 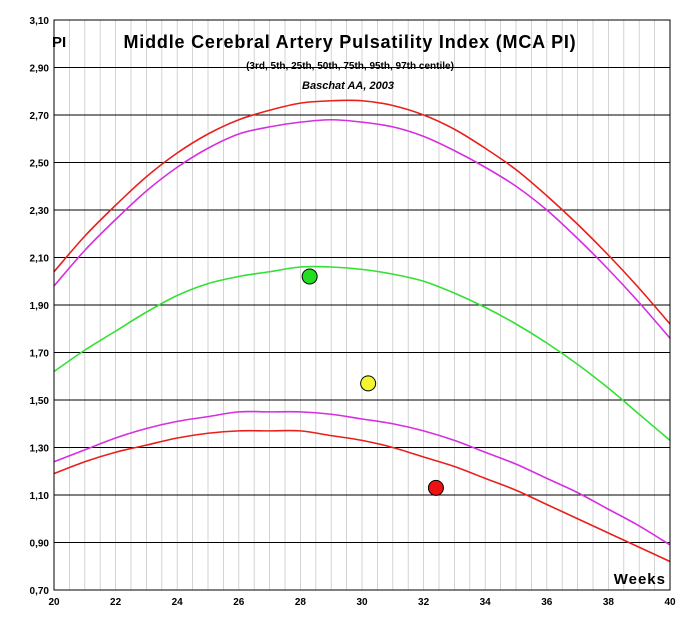 What do you see at coordinates (640, 579) in the screenshot?
I see `x-axis-label: Weeks` at bounding box center [640, 579].